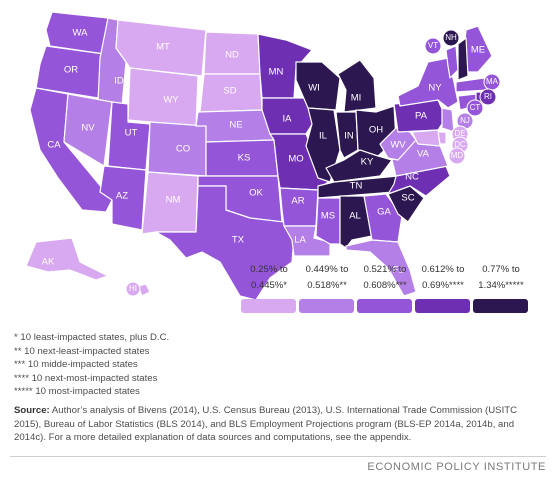 The width and height of the screenshot is (554, 485). I want to click on label-PA: PA, so click(421, 116).